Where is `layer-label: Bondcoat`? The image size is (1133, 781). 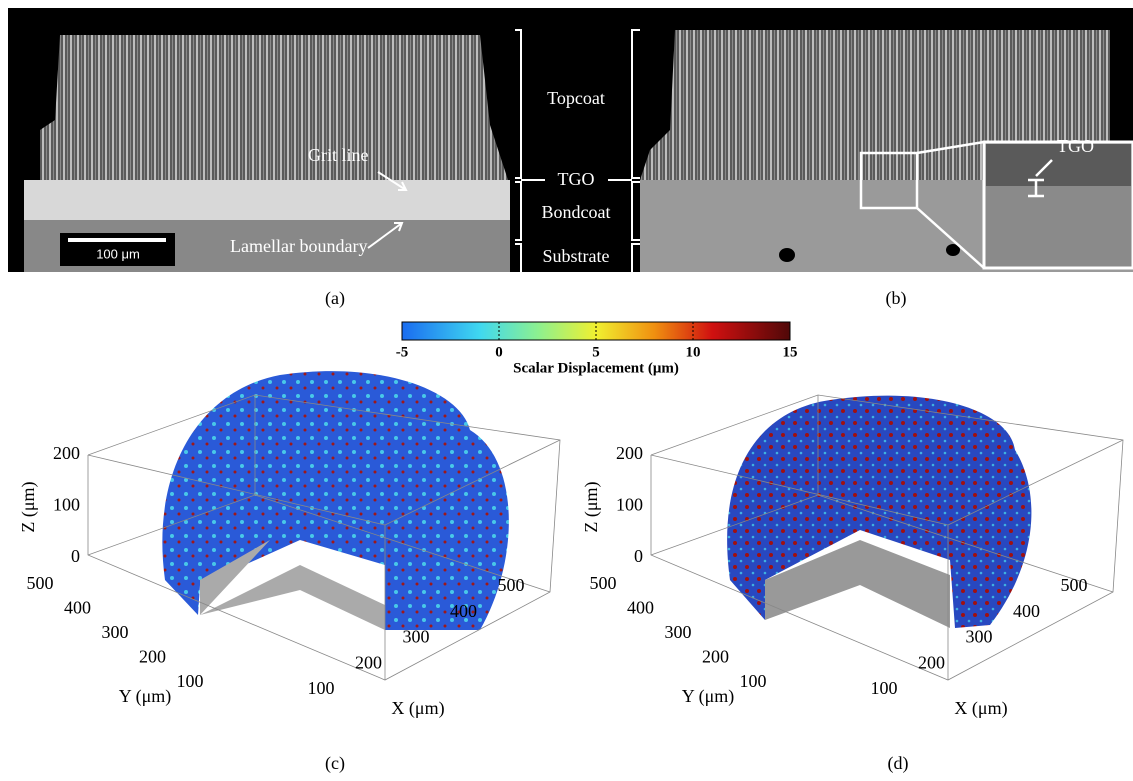
layer-label: Bondcoat is located at coordinates (576, 212).